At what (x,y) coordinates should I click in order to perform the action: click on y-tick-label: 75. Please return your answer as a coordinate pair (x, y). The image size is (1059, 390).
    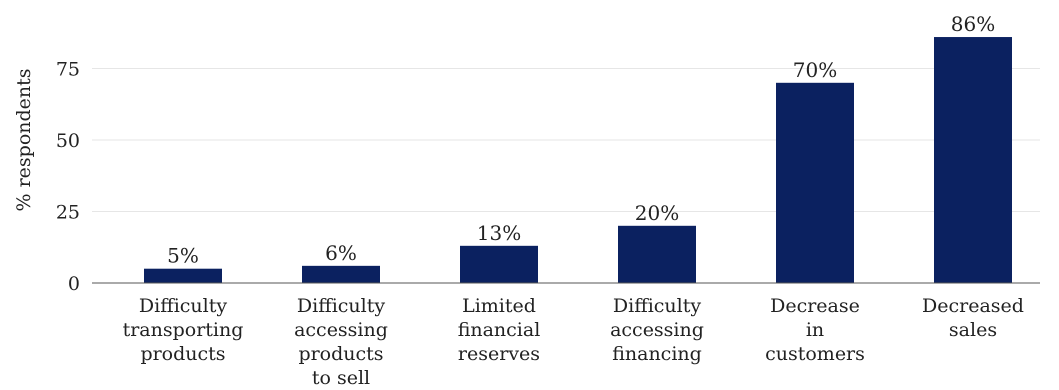
    Looking at the image, I should click on (68, 70).